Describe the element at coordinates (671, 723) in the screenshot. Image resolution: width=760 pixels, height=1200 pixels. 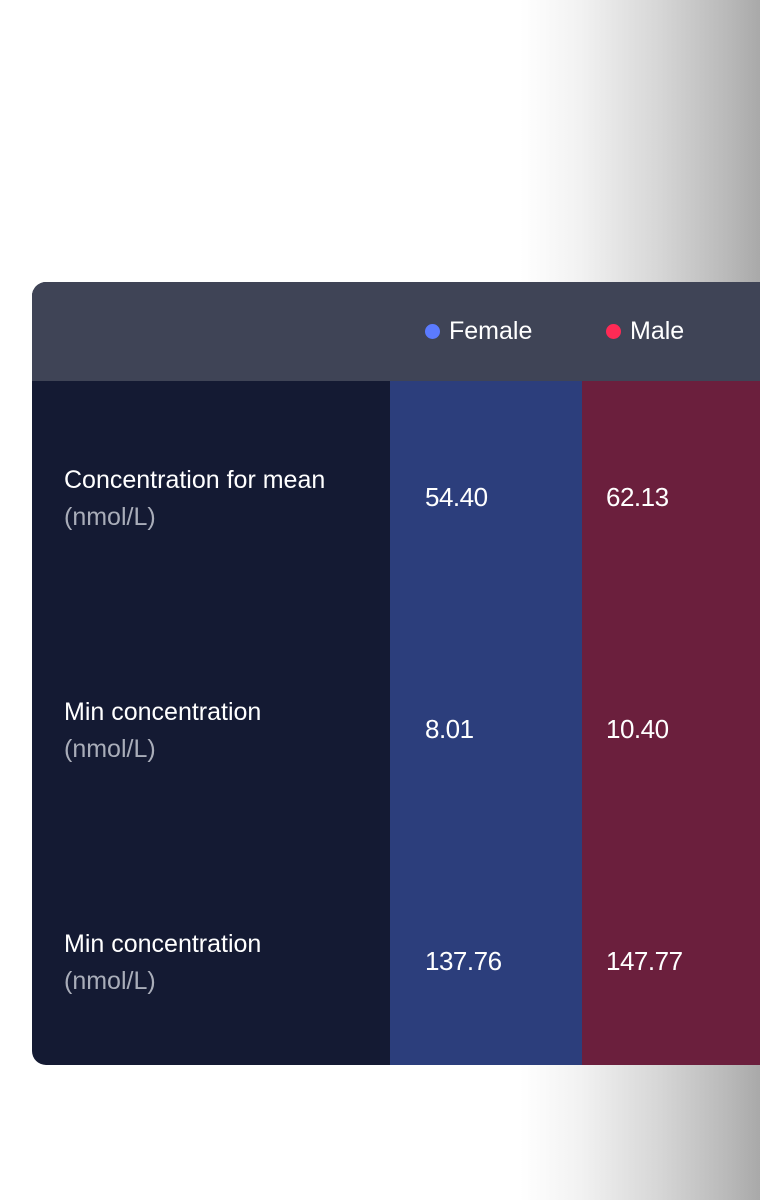
I see `male-column` at that location.